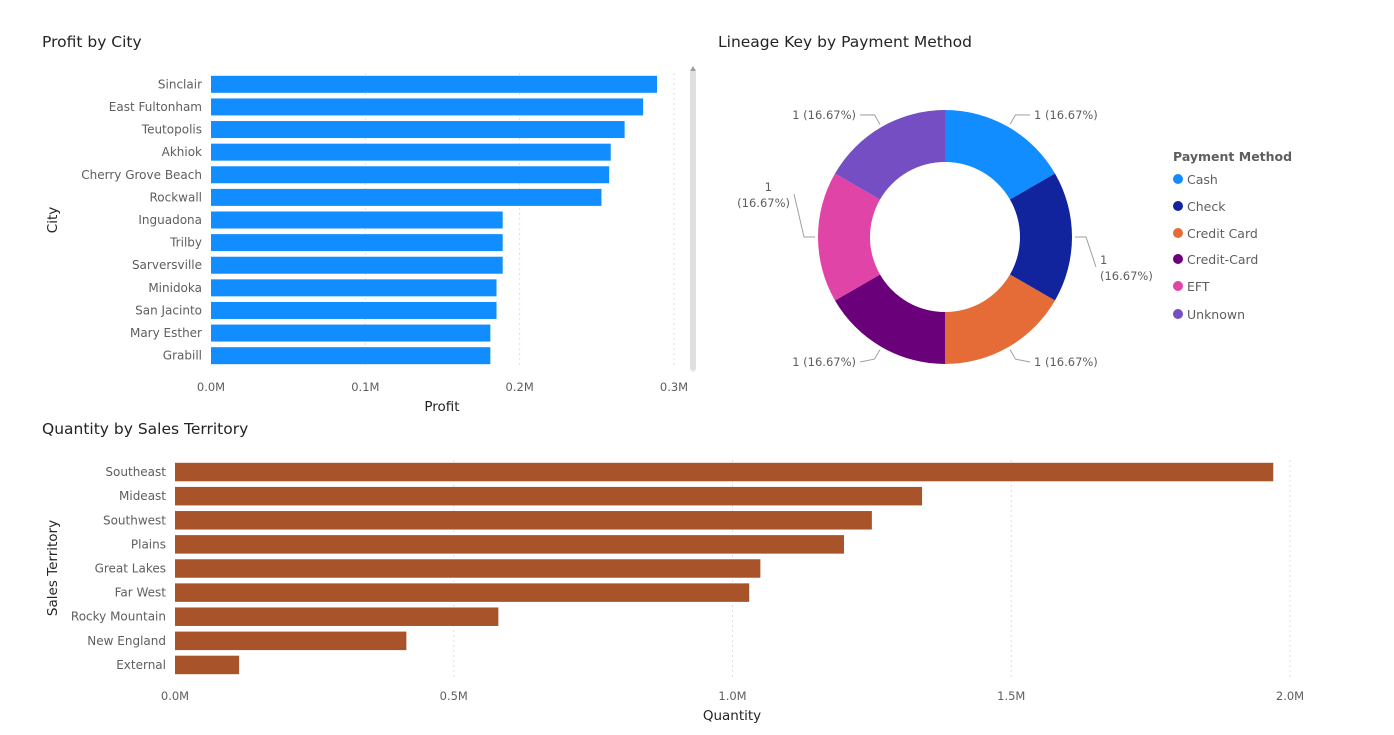  What do you see at coordinates (845, 42) in the screenshot?
I see `chart-title: Lineage Key by Payment Method` at bounding box center [845, 42].